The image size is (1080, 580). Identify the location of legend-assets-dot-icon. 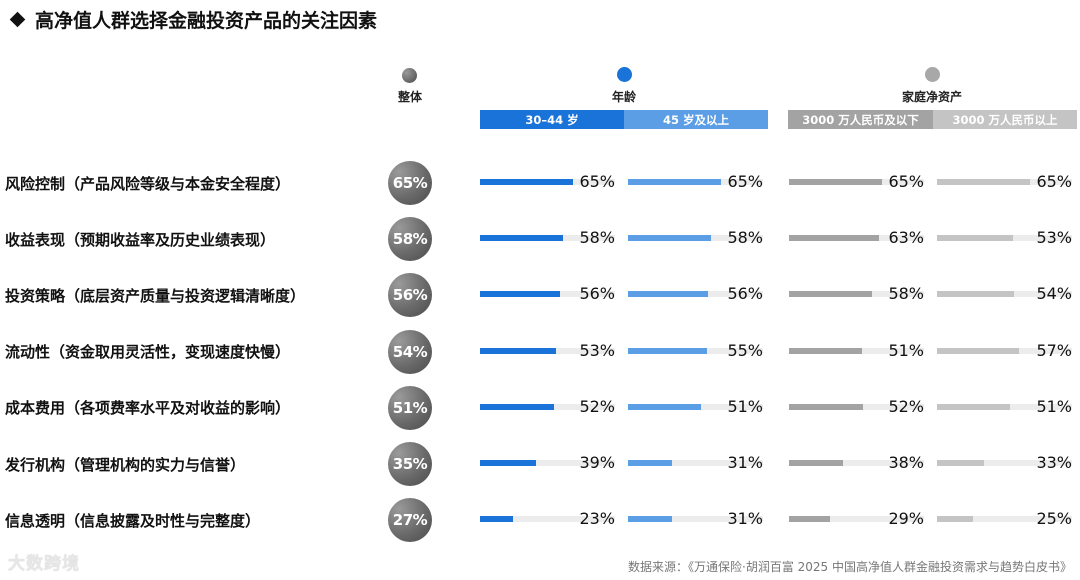
(932, 74).